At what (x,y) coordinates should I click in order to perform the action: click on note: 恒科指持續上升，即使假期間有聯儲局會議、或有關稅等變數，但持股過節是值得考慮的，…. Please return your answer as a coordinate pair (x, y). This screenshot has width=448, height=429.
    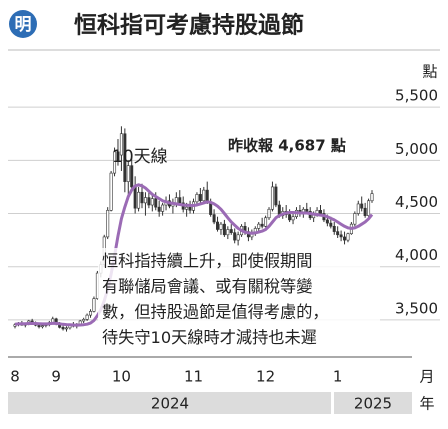
    Looking at the image, I should click on (215, 300).